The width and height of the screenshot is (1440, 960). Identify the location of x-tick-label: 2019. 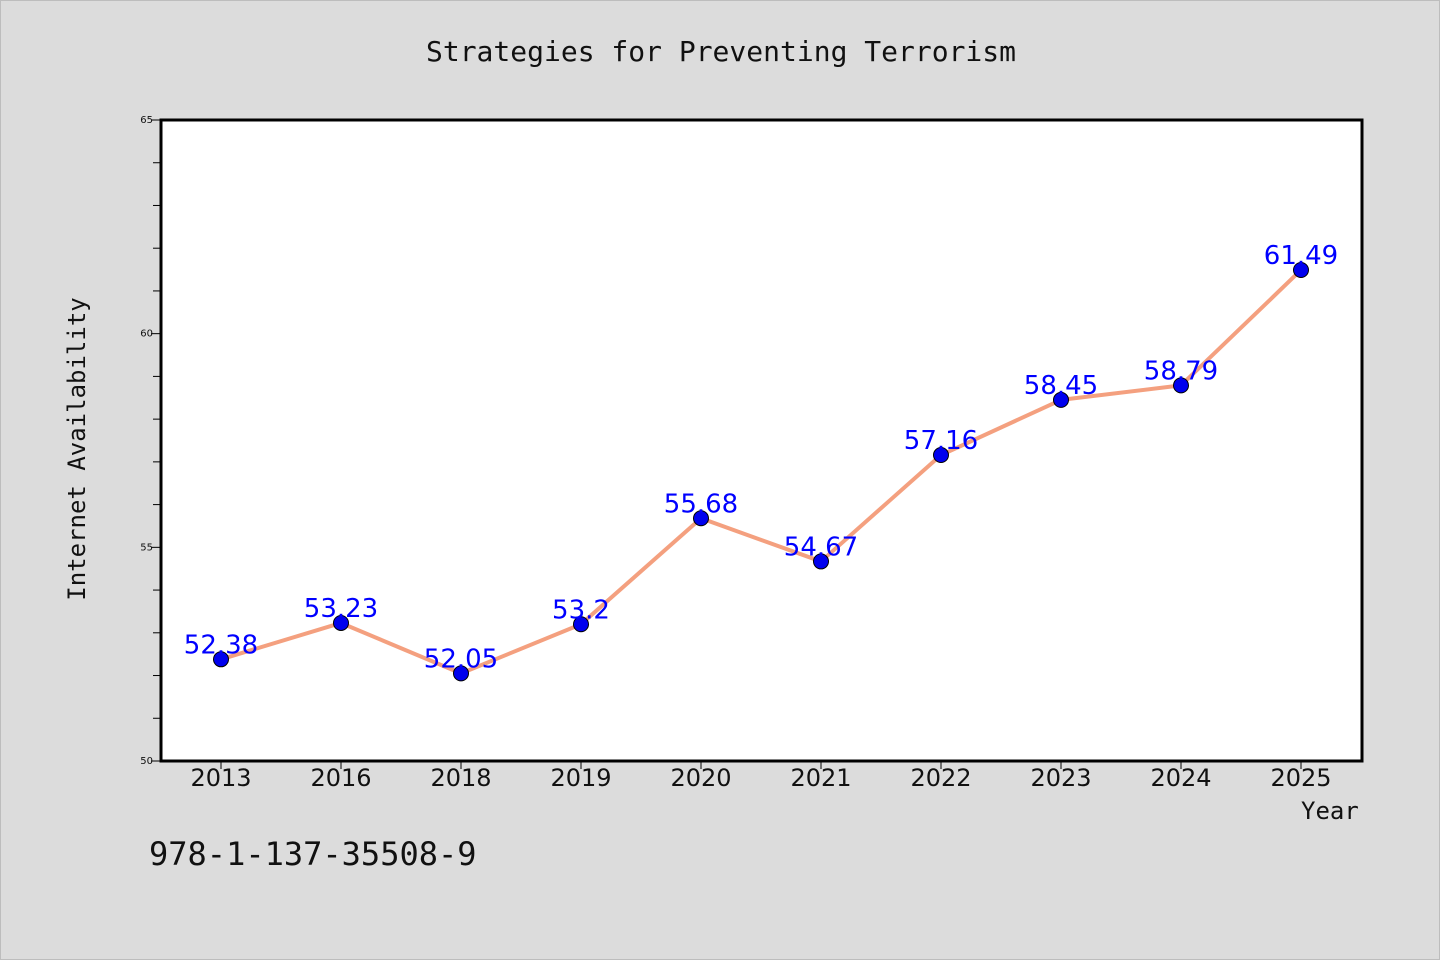
(580, 778).